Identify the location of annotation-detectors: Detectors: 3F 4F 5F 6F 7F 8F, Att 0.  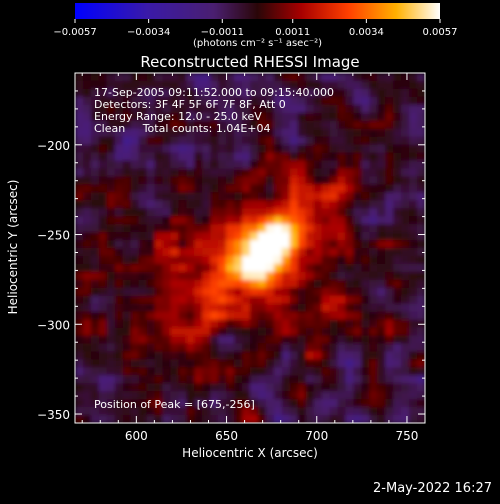
(190, 104).